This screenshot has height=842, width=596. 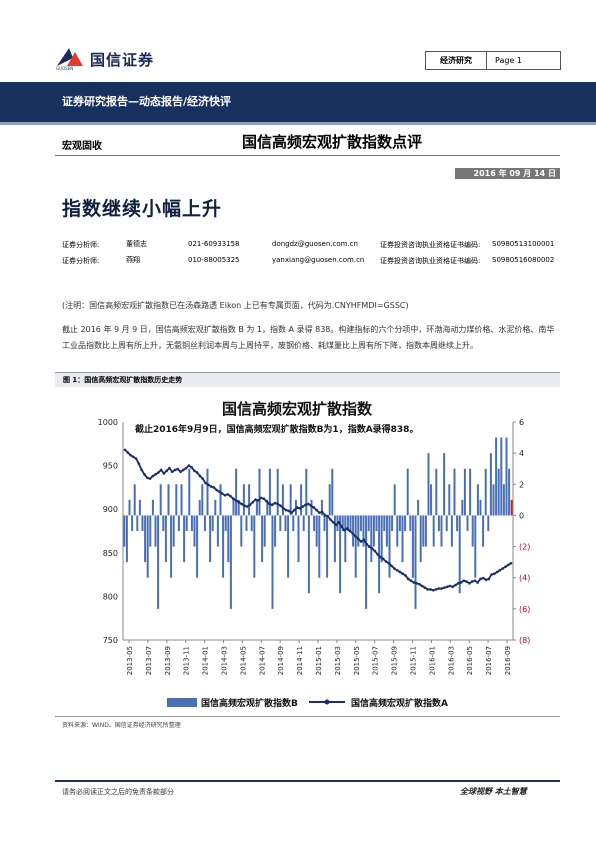 I want to click on chart-title: 国信高频宏观扩散指数, so click(x=297, y=409).